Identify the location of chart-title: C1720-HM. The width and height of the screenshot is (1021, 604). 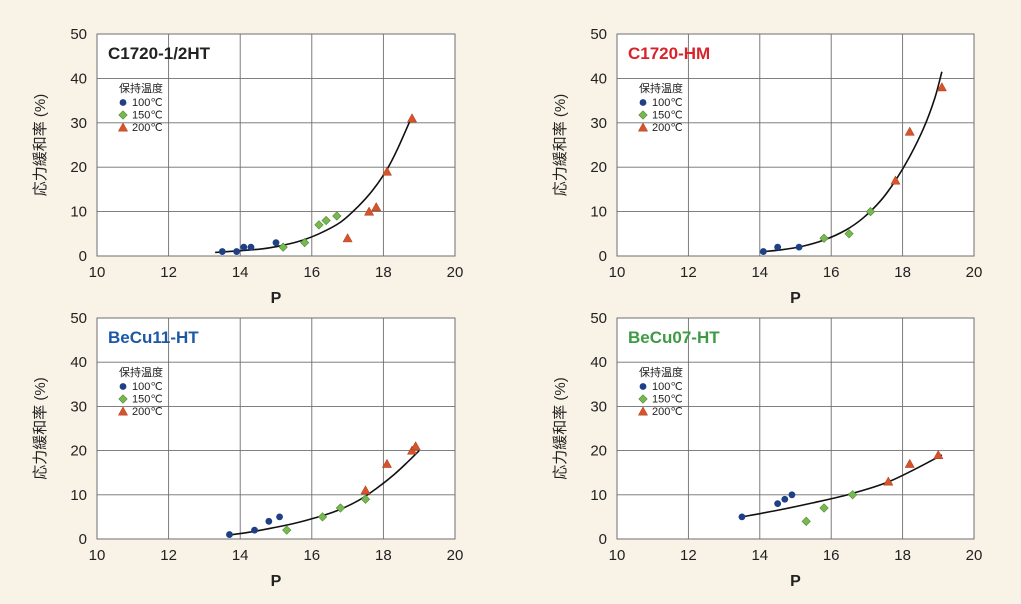
(669, 53).